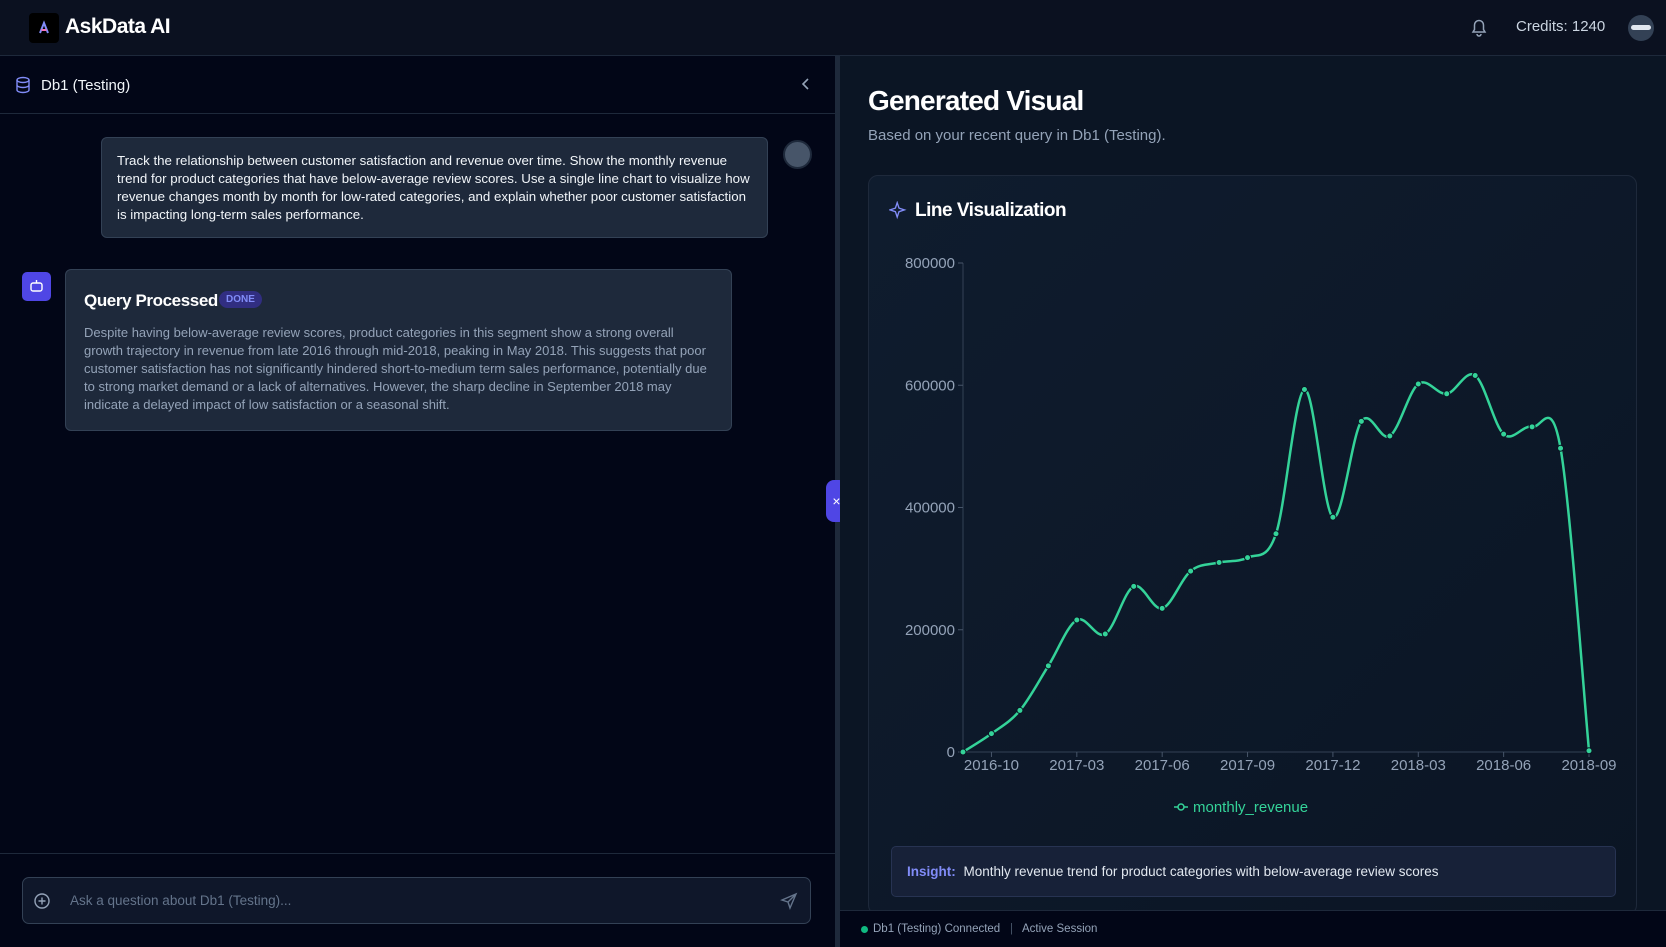 The image size is (1666, 947). I want to click on status-dot, so click(864, 929).